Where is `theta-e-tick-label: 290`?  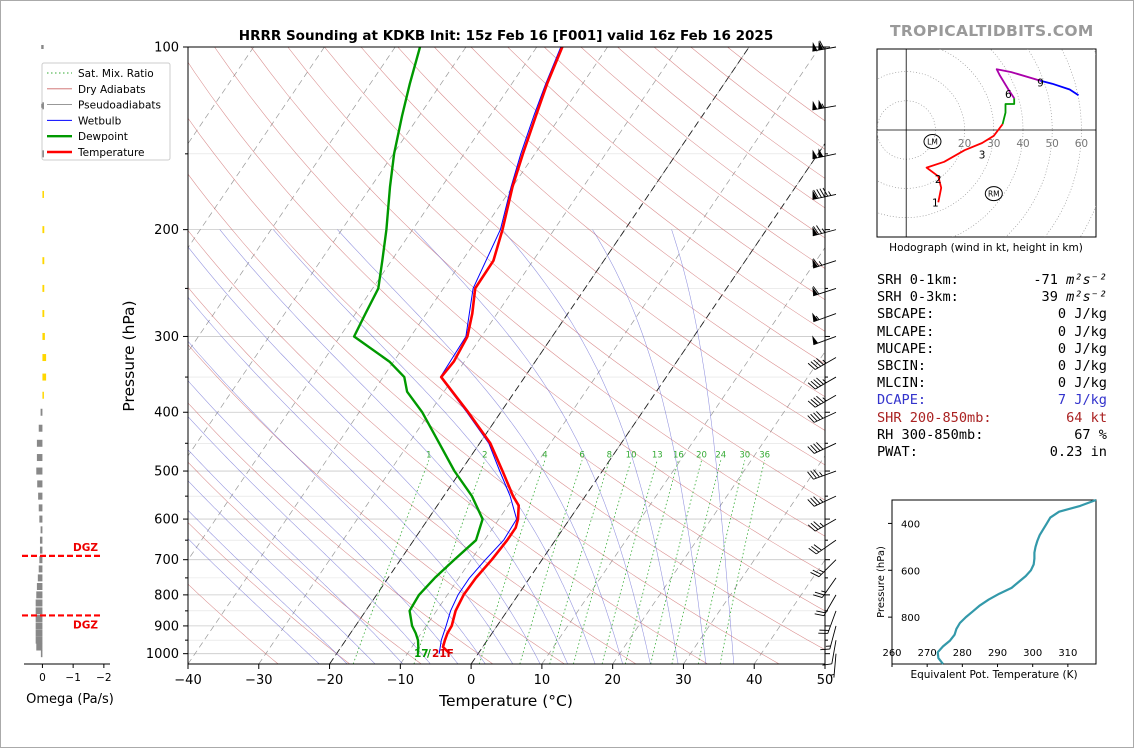 theta-e-tick-label: 290 is located at coordinates (997, 653).